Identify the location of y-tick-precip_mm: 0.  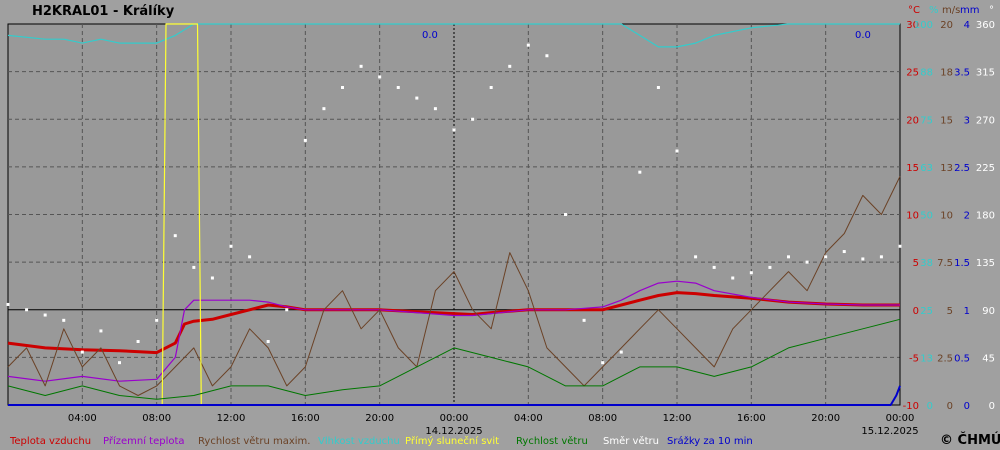
(967, 406).